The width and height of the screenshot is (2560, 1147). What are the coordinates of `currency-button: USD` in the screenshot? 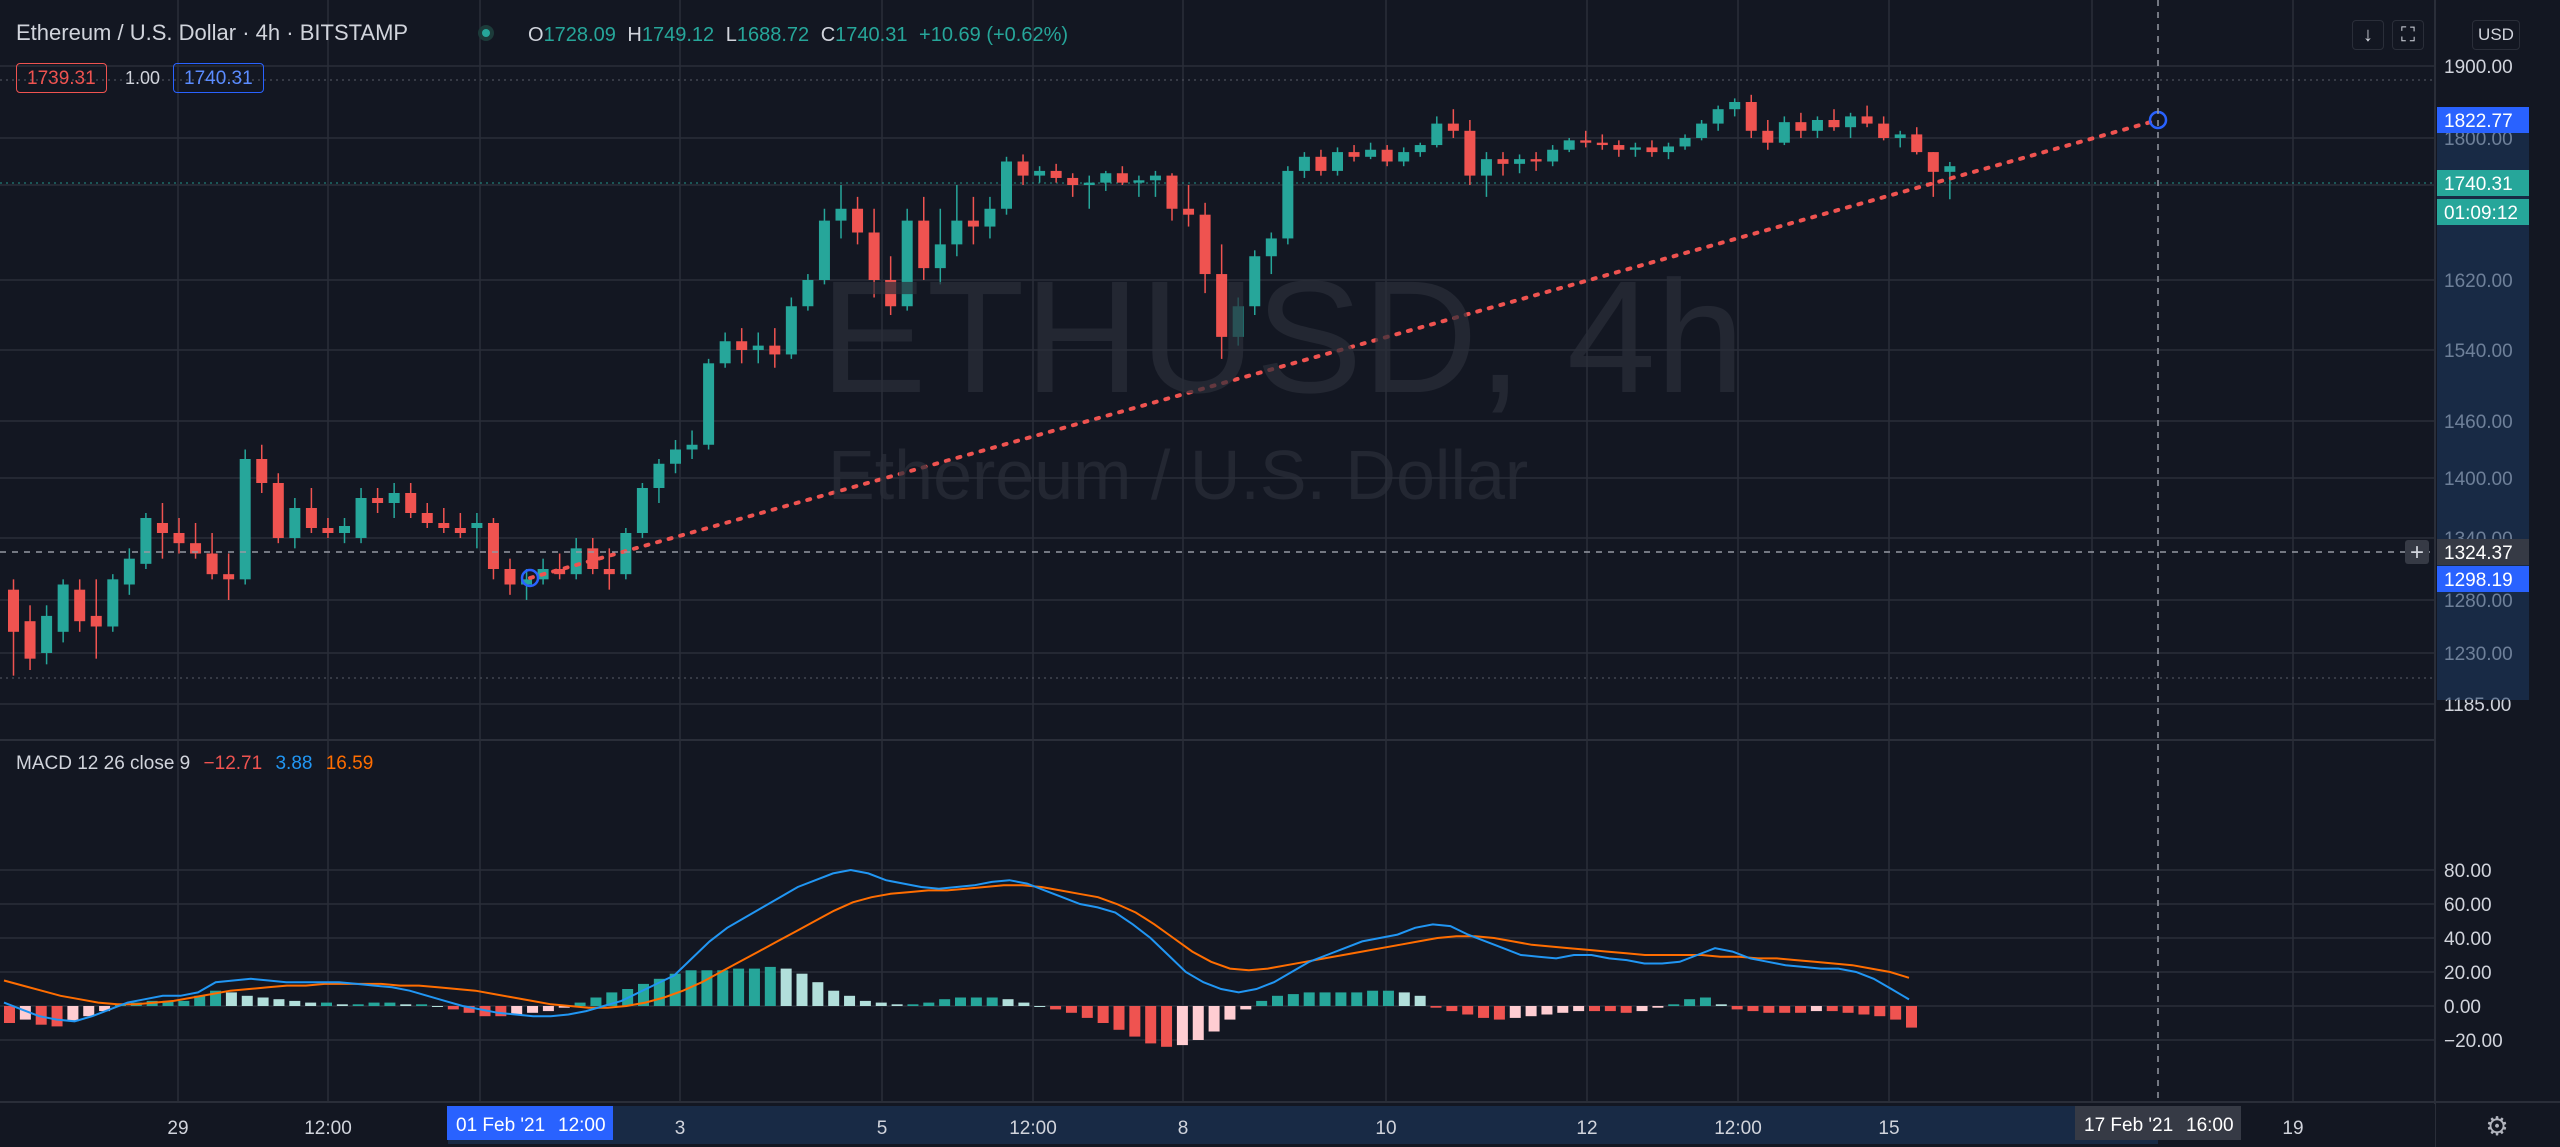 It's located at (2496, 35).